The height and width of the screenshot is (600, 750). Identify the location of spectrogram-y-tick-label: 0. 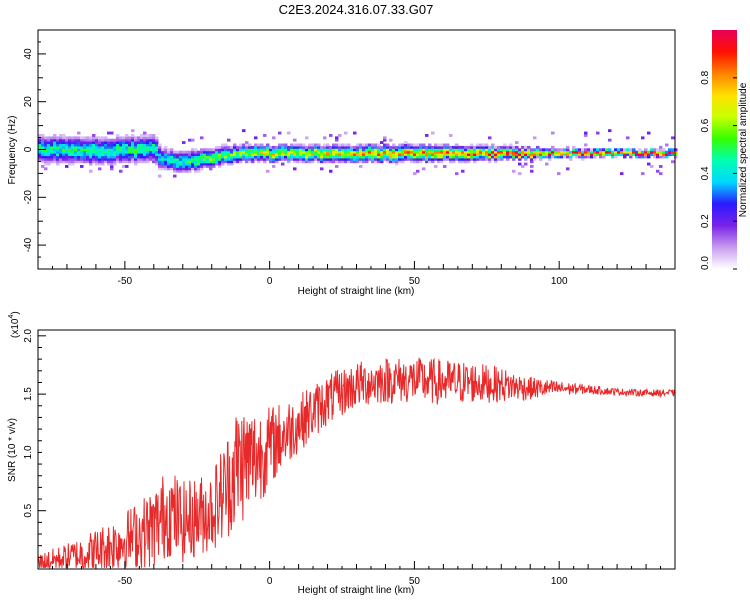
(28, 149).